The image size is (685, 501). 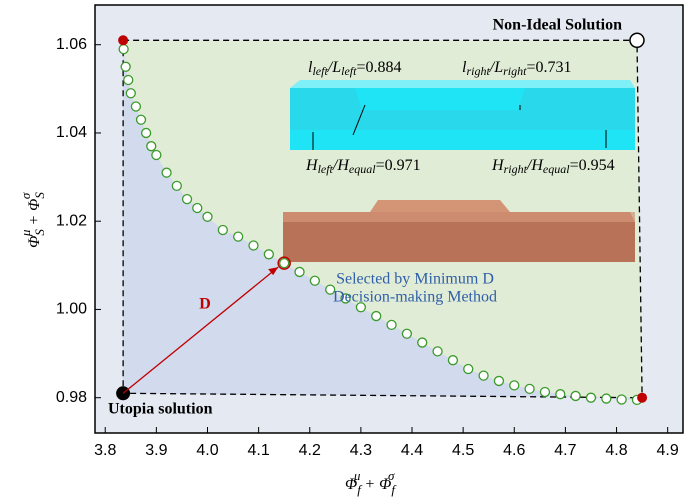 I want to click on annotation-part: =0.971, so click(x=398, y=165).